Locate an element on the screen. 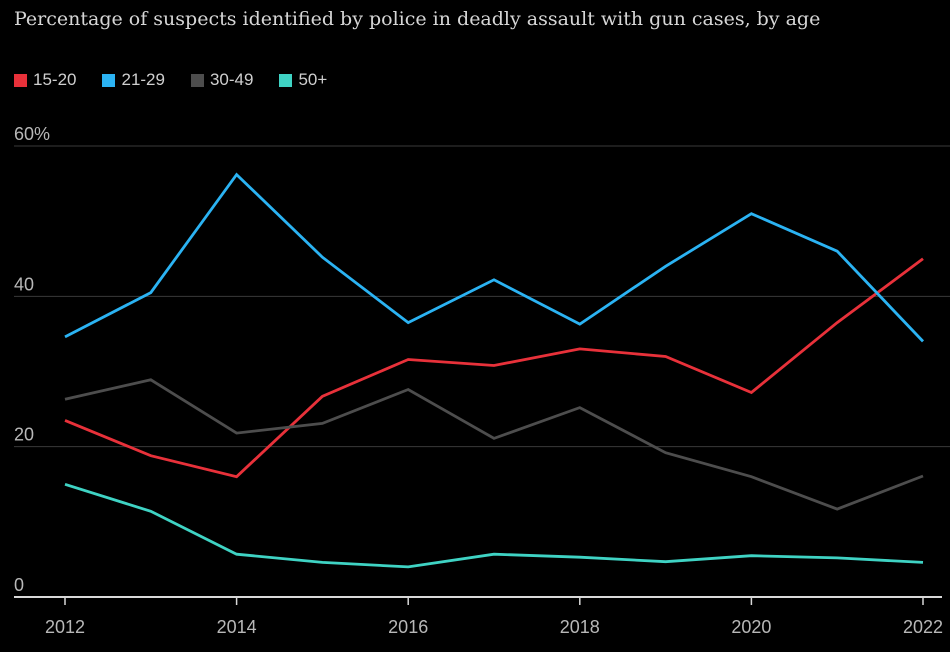 The width and height of the screenshot is (950, 652). y-tick-label-40: 40 is located at coordinates (24, 284).